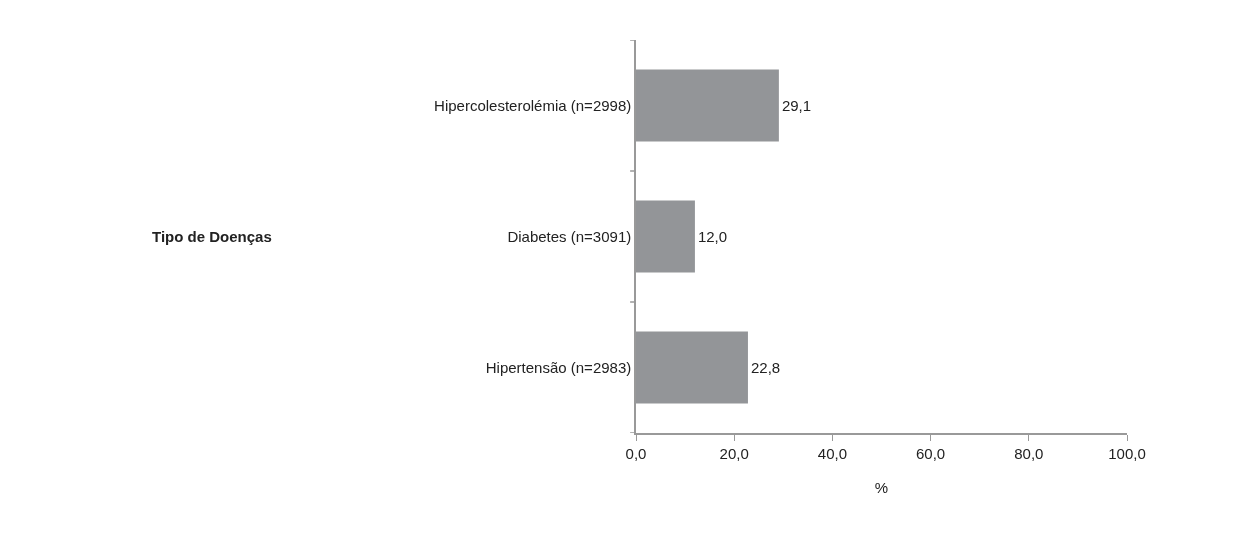  Describe the element at coordinates (734, 453) in the screenshot. I see `x-tick-label: 20,0` at that location.